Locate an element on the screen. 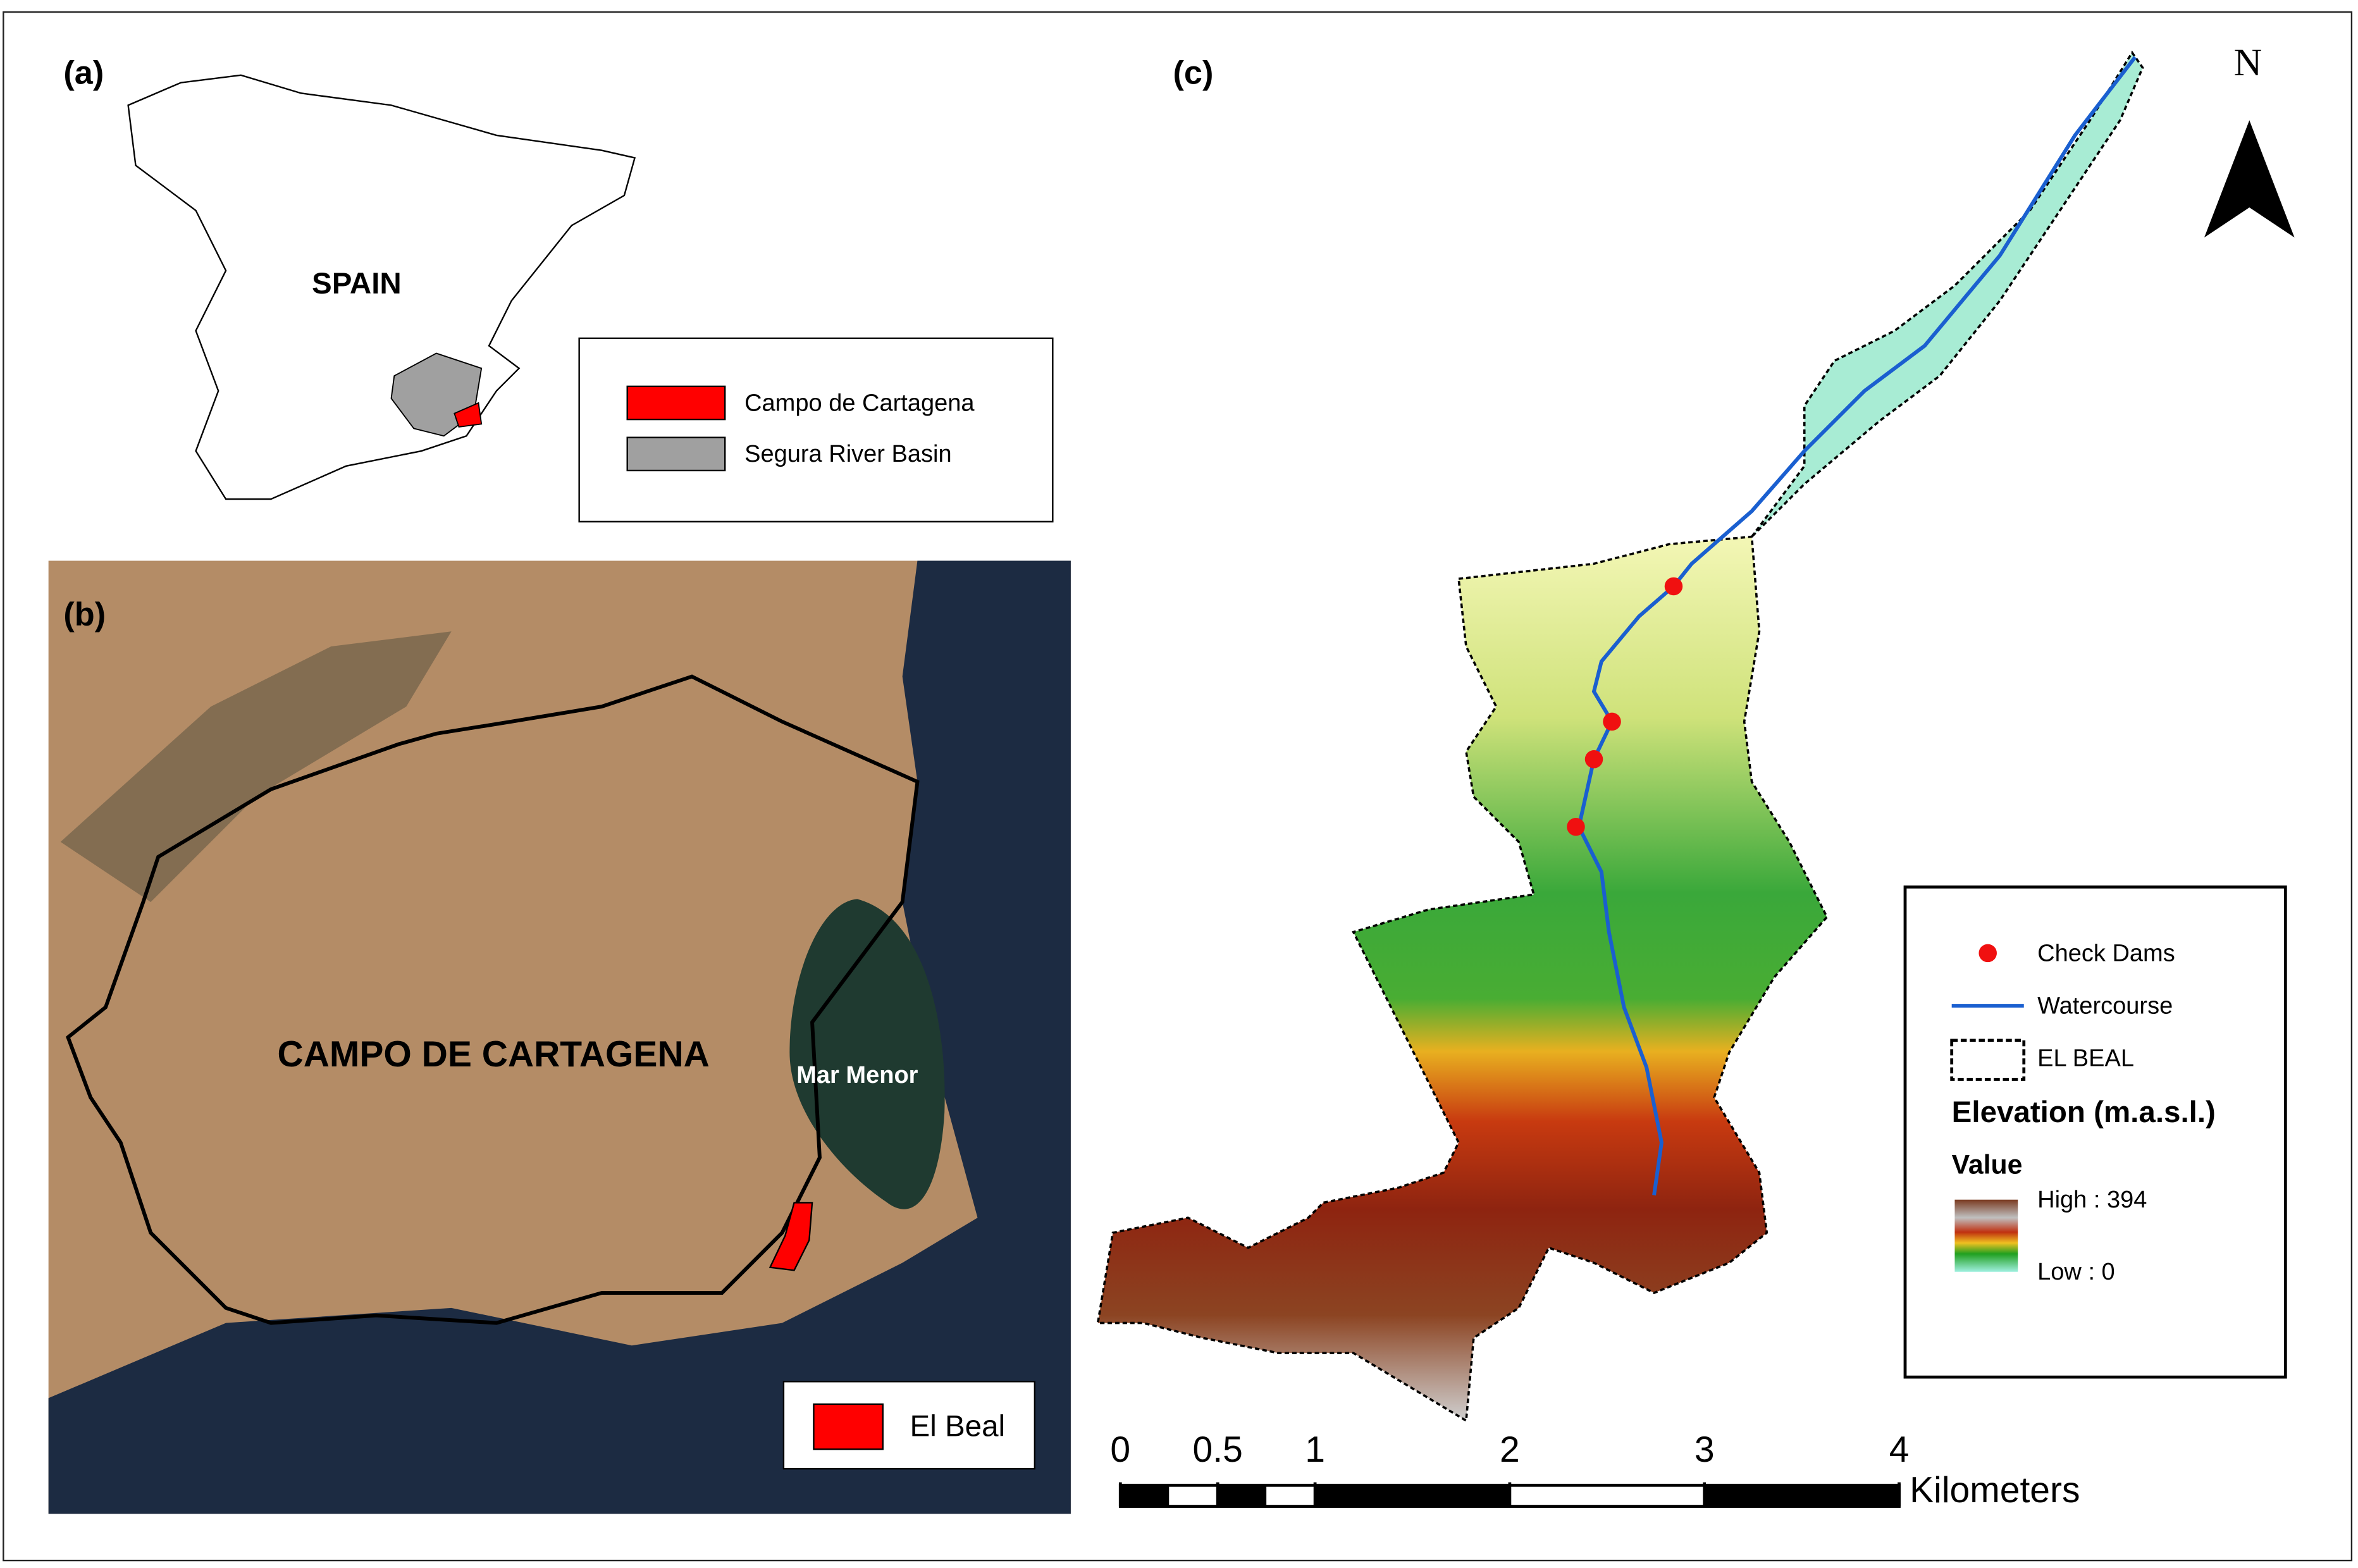 The width and height of the screenshot is (2358, 1568). mar-menor is located at coordinates (867, 1054).